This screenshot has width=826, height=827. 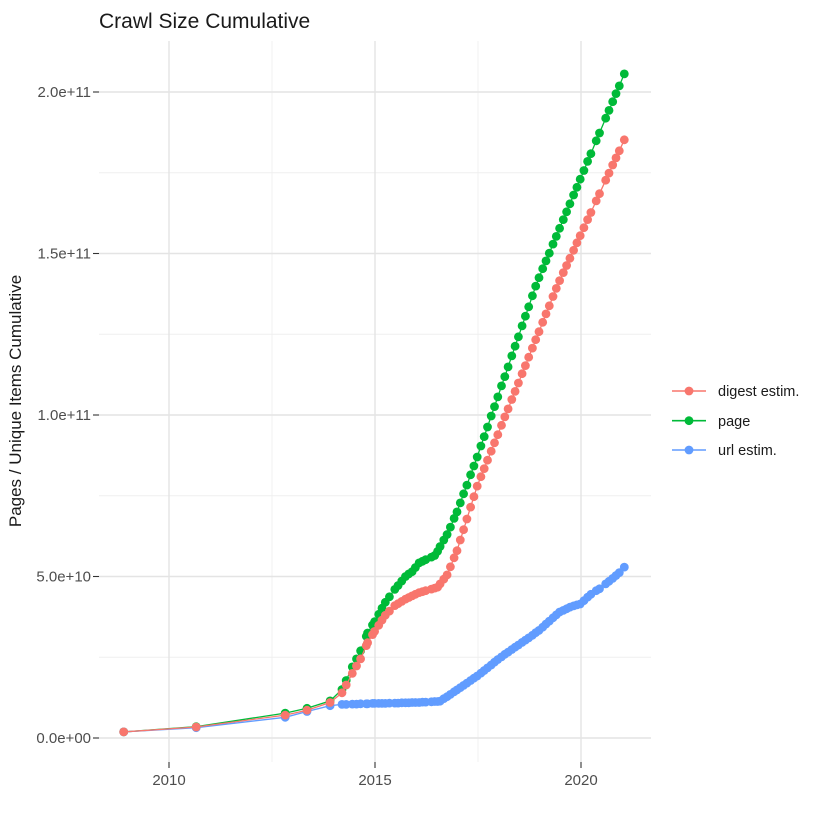 I want to click on y-tick-label: 5.0e+10, so click(x=63, y=577).